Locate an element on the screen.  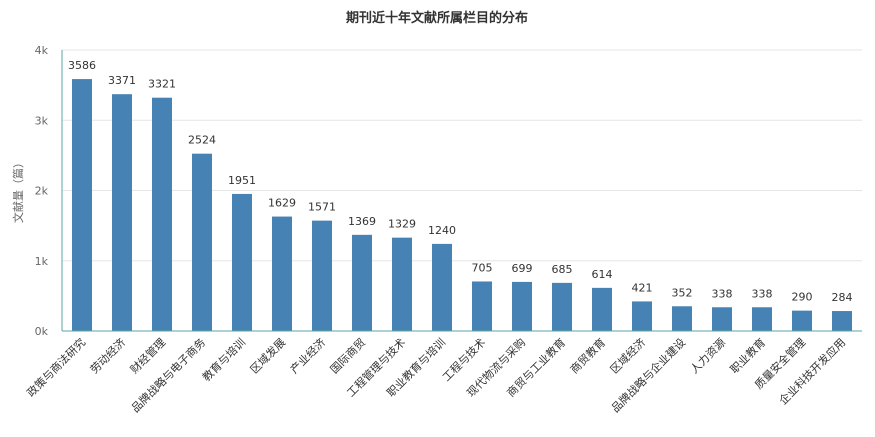
data-label: 2524 is located at coordinates (202, 140).